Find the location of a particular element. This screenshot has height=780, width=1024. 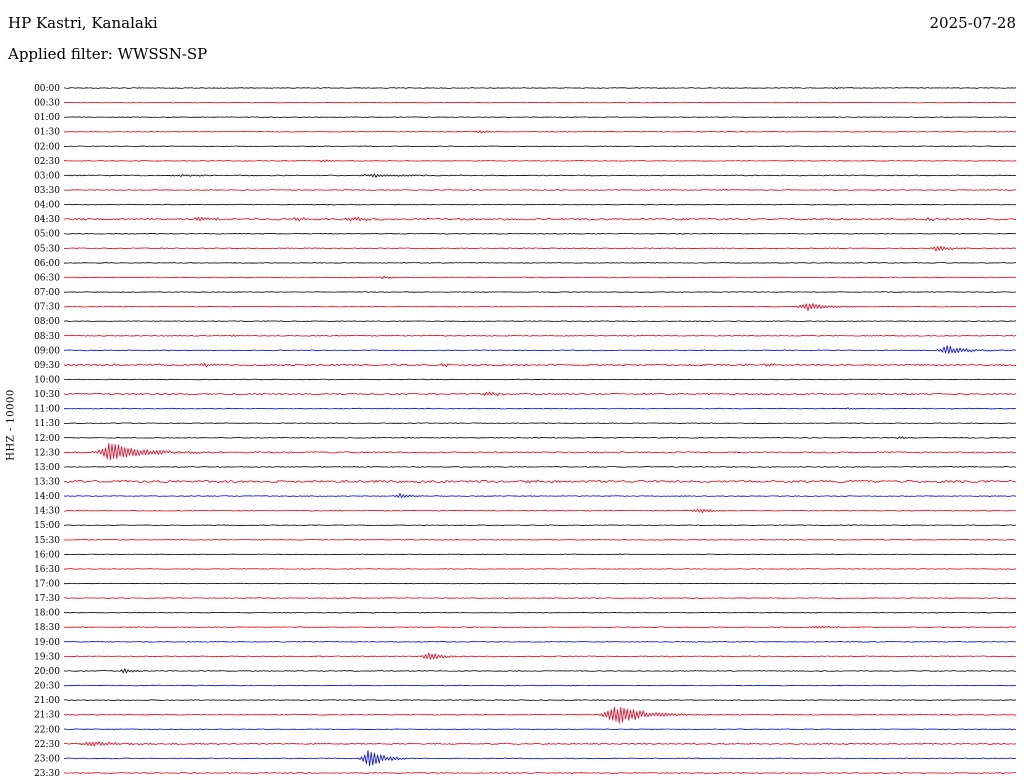

time-label: 10:30 is located at coordinates (47, 395).